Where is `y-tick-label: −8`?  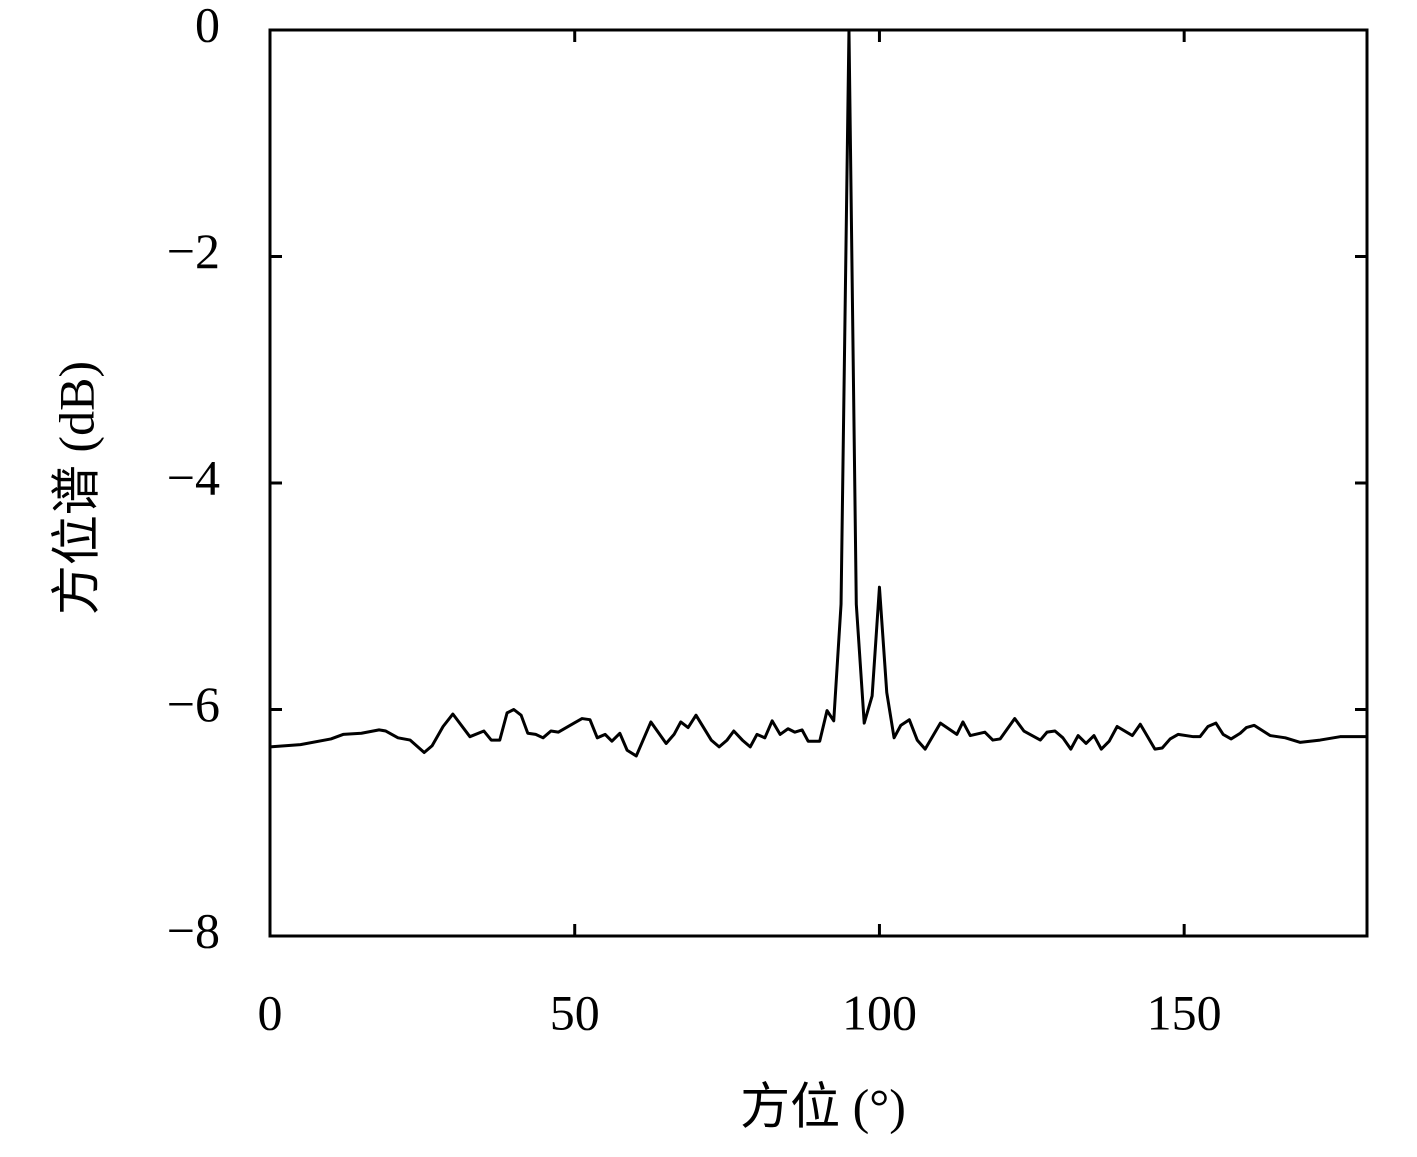
y-tick-label: −8 is located at coordinates (193, 930).